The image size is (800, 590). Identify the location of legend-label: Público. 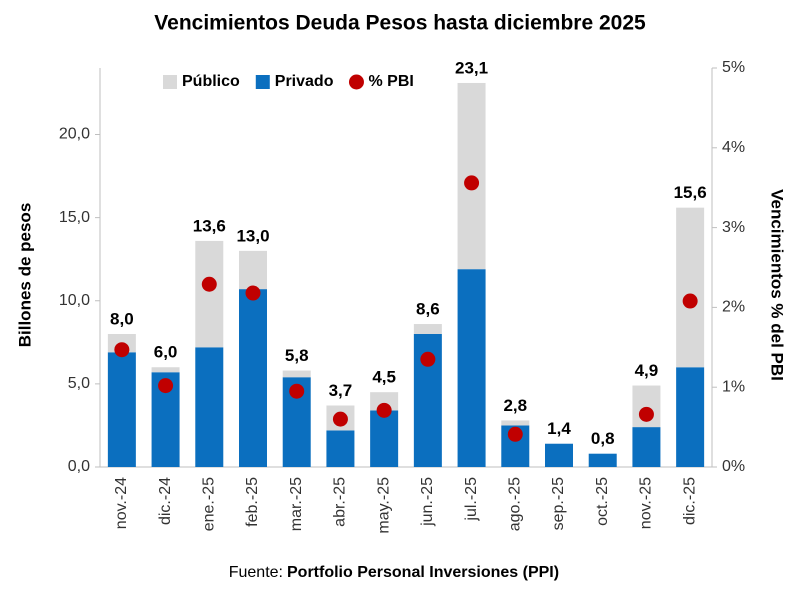
(211, 81).